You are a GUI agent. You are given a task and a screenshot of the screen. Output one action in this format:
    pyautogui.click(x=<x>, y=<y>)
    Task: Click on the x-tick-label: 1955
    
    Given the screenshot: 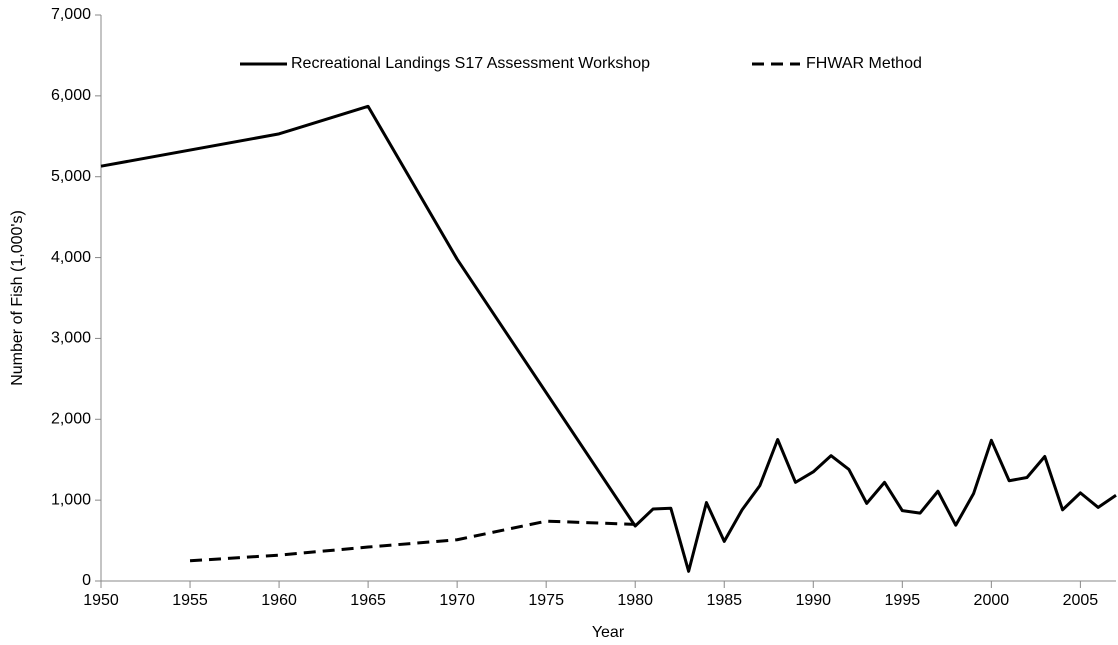 What is the action you would take?
    pyautogui.click(x=190, y=600)
    